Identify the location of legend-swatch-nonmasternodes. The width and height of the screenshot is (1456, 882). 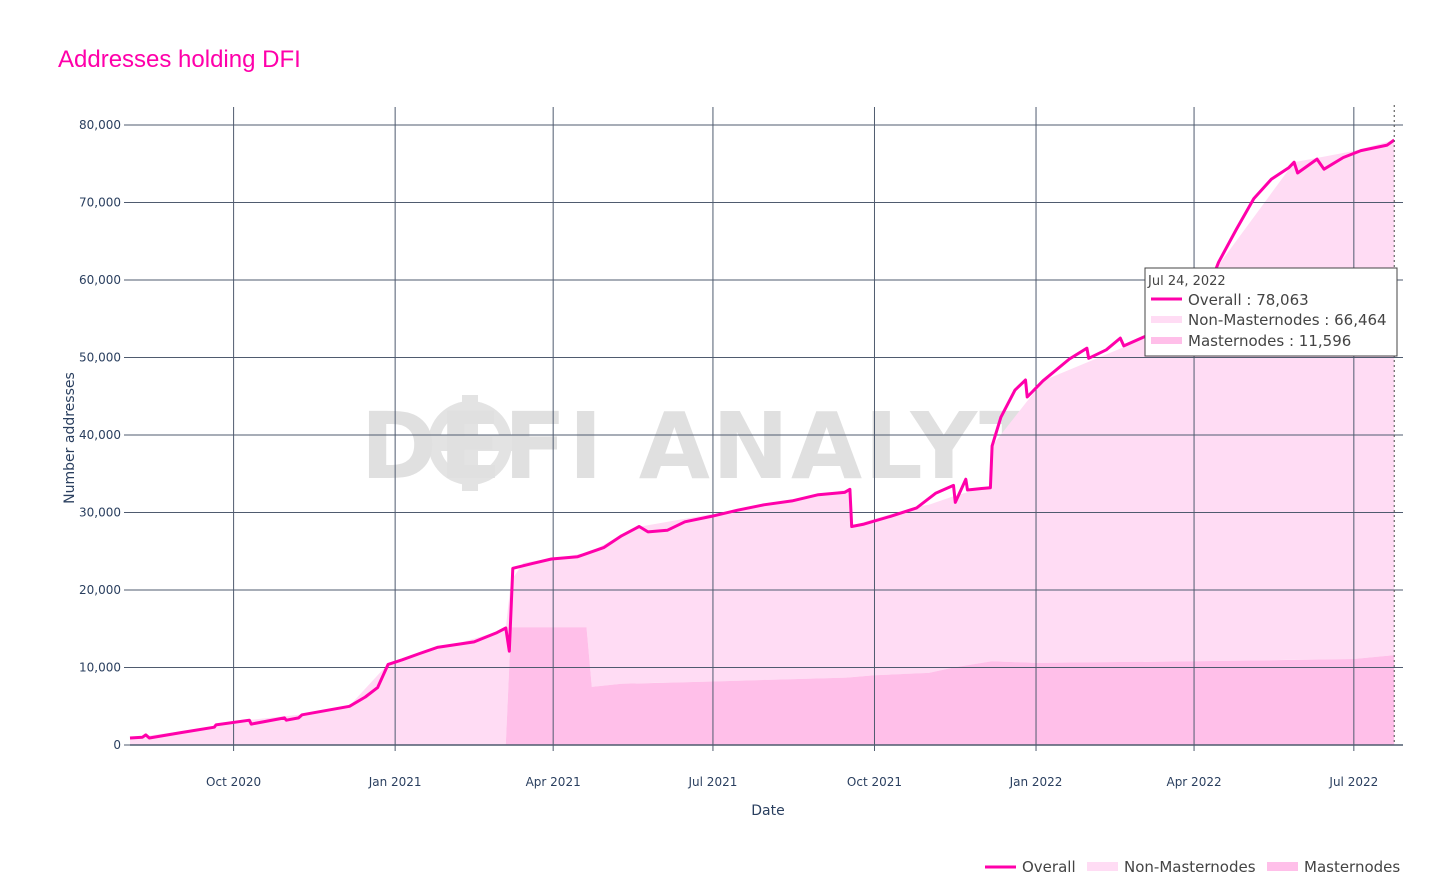
(1102, 866).